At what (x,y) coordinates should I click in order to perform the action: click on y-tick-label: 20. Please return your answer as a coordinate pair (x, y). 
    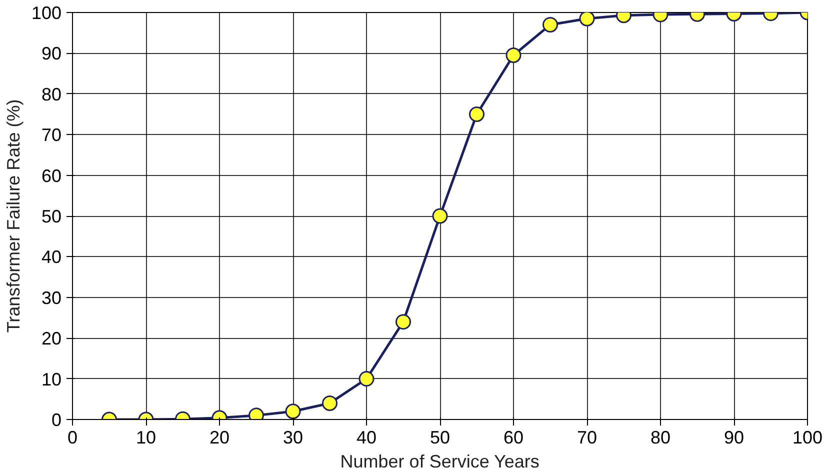
    Looking at the image, I should click on (51, 338).